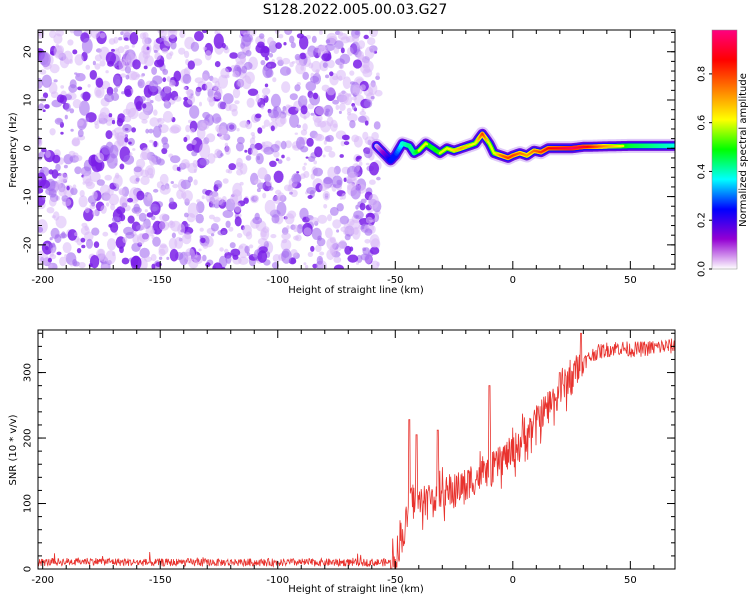 This screenshot has width=750, height=600. I want to click on colorbar-tick-label: 0.8, so click(702, 74).